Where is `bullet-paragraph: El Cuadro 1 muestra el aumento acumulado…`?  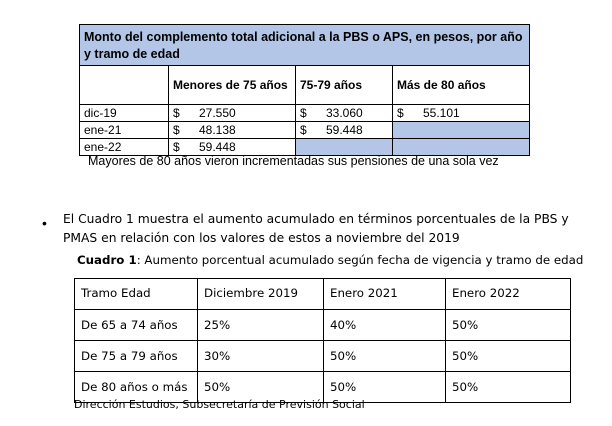
bullet-paragraph: El Cuadro 1 muestra el aumento acumulado… is located at coordinates (316, 228).